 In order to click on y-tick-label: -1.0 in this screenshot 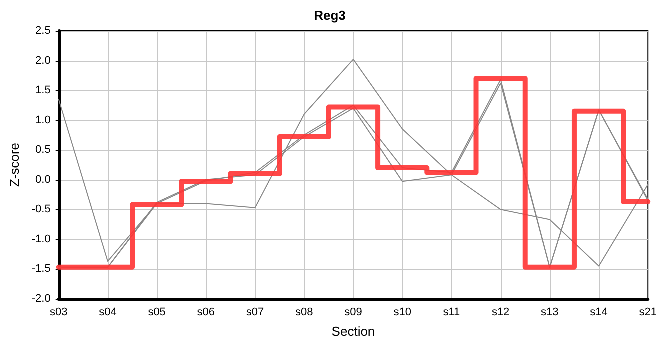, I will do `click(41, 239)`.